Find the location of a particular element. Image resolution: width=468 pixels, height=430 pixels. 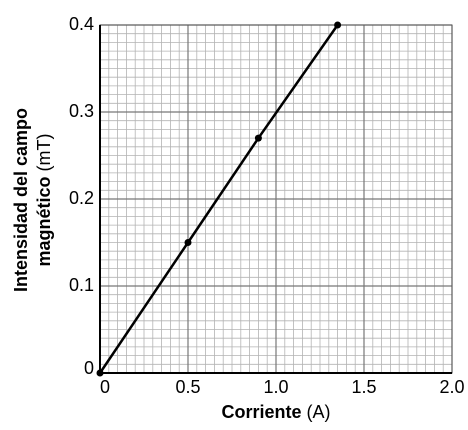

x-tick-label: 0 is located at coordinates (105, 387).